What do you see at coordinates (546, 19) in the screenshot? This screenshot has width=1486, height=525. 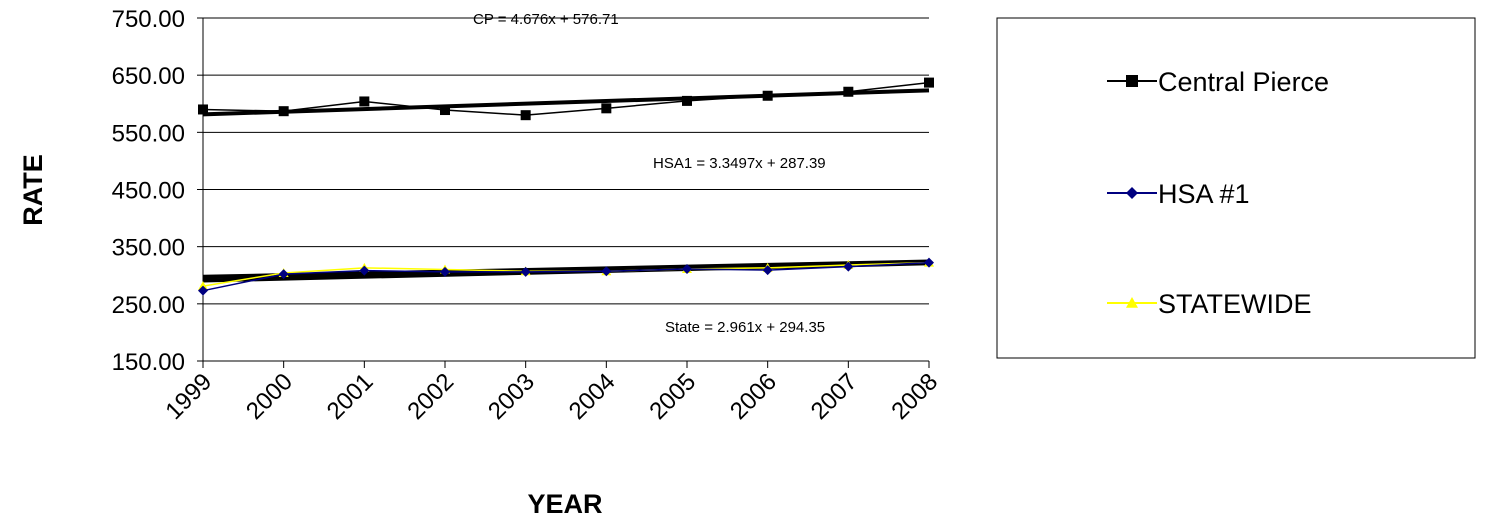 I see `trendline-equation-cp: CP = 4.676x + 576.71` at bounding box center [546, 19].